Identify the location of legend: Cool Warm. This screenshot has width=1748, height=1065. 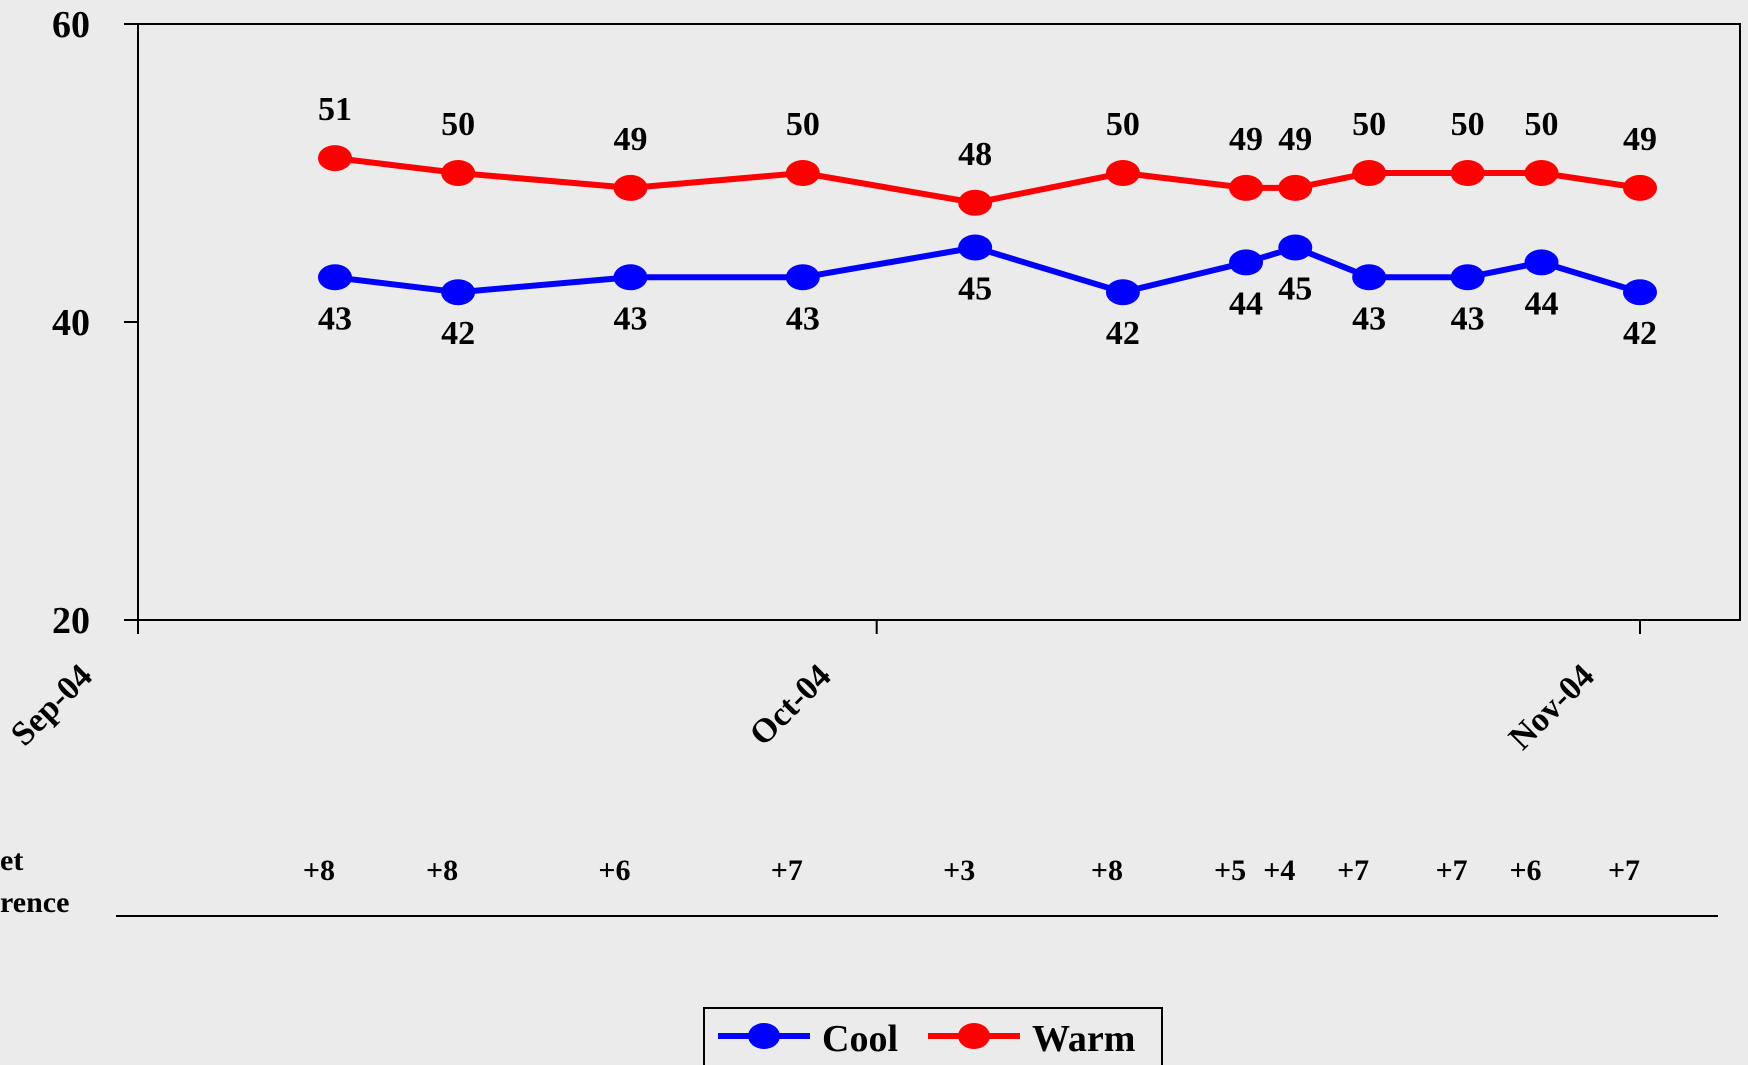
(933, 1036).